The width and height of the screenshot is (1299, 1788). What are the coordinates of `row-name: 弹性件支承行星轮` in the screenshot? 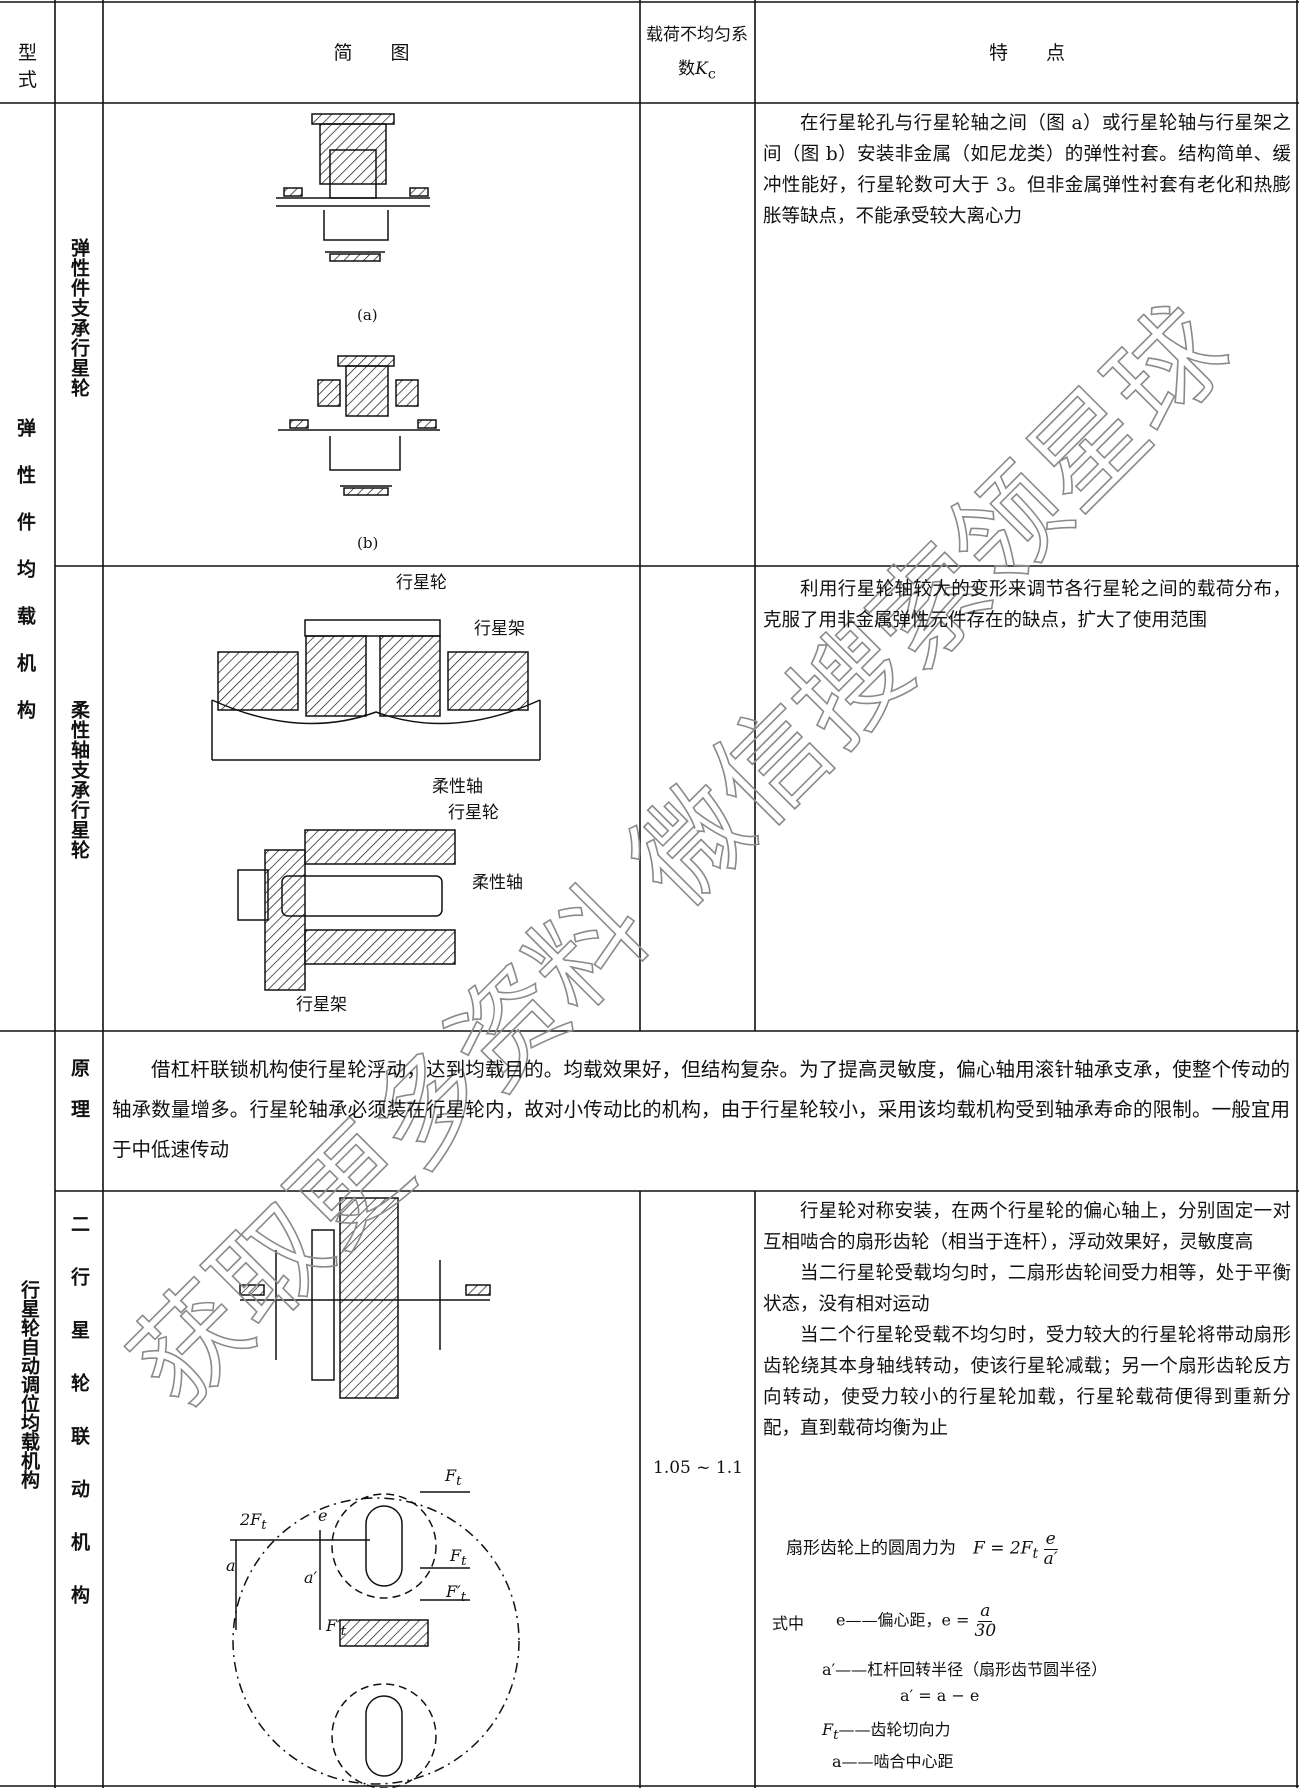 It's located at (79, 318).